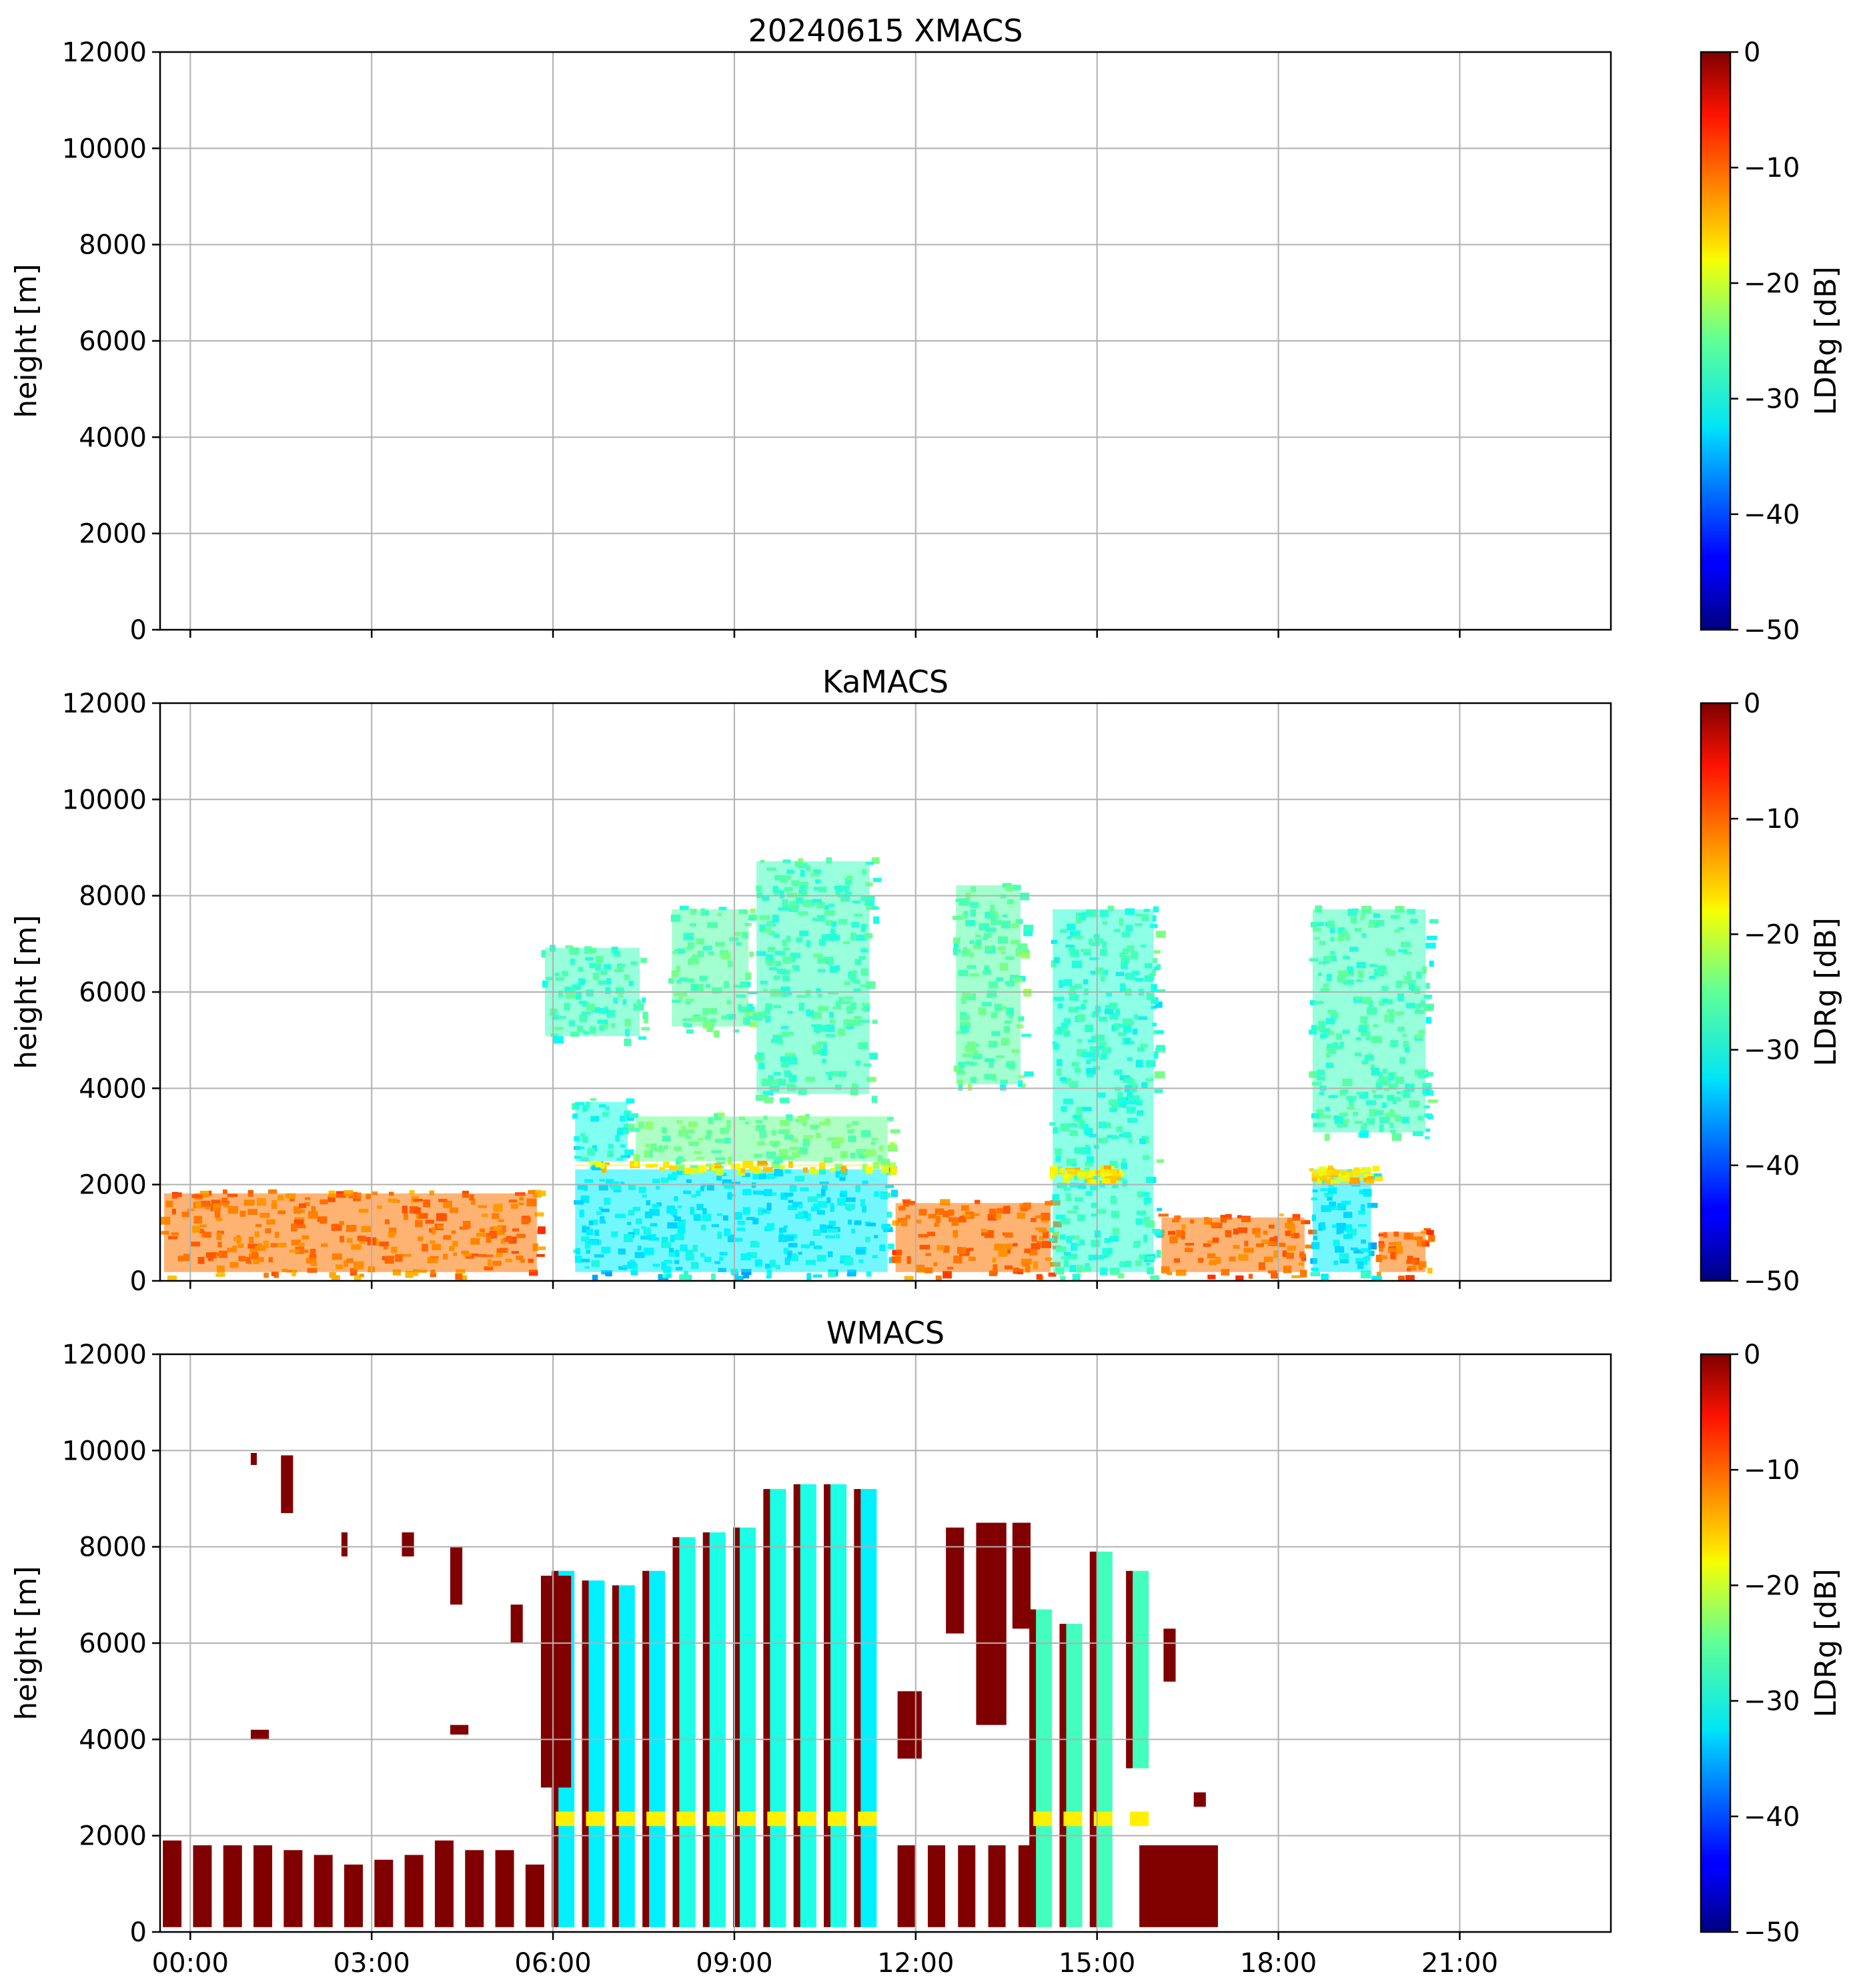 This screenshot has height=1988, width=1859. Describe the element at coordinates (885, 31) in the screenshot. I see `panel-title: 20240615 XMACS` at that location.